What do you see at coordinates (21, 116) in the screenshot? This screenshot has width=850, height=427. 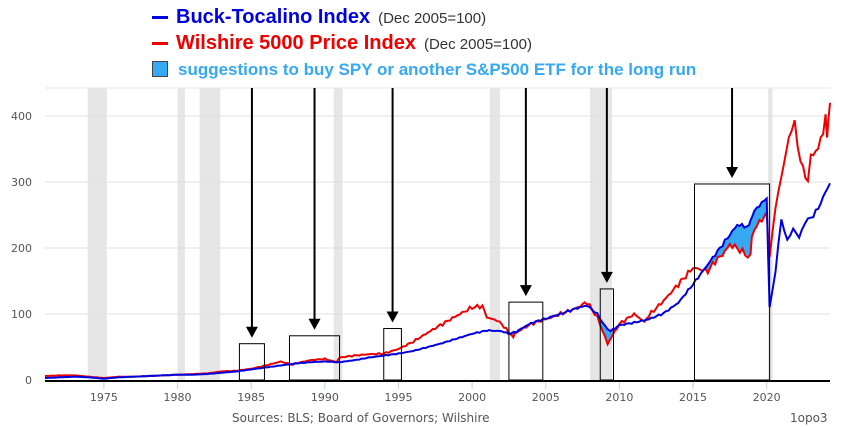 I see `y-tick-label: 400` at bounding box center [21, 116].